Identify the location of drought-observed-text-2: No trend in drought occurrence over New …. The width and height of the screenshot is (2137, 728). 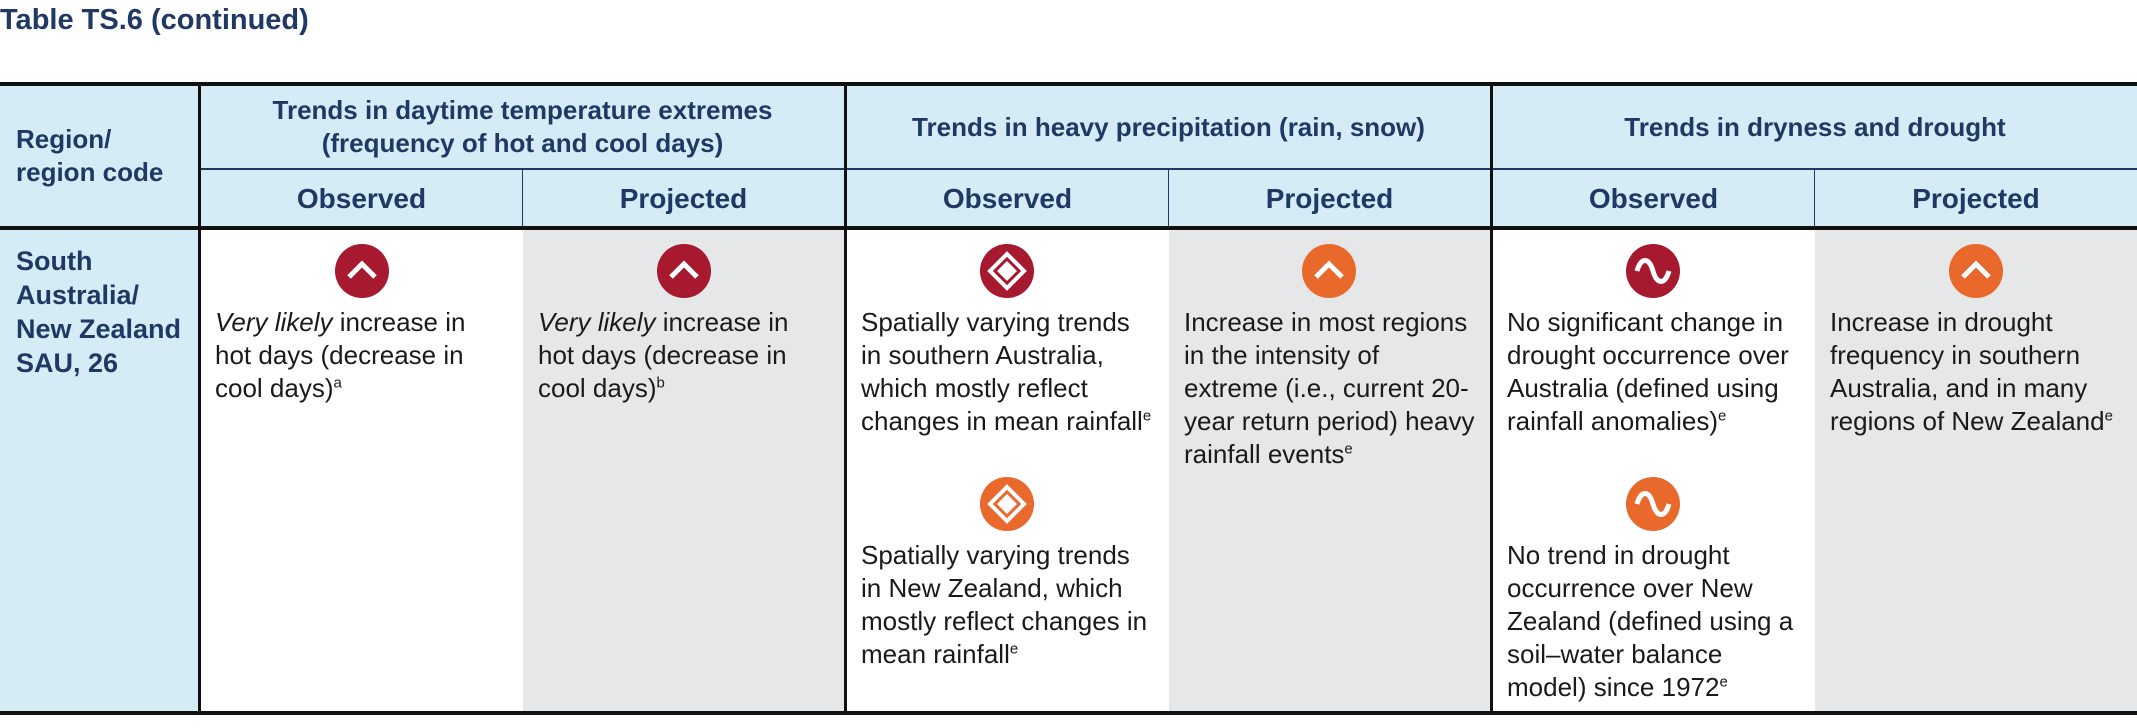
(1650, 621).